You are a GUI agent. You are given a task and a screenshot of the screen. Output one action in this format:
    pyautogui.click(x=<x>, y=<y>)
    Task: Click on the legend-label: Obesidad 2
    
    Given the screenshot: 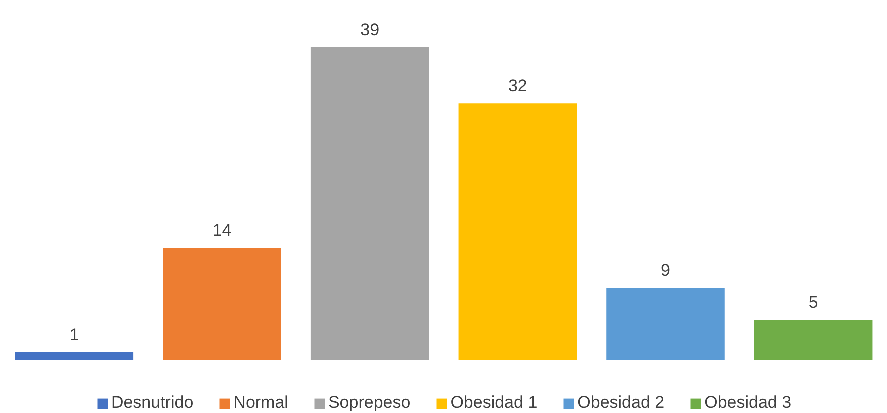 What is the action you would take?
    pyautogui.click(x=621, y=403)
    